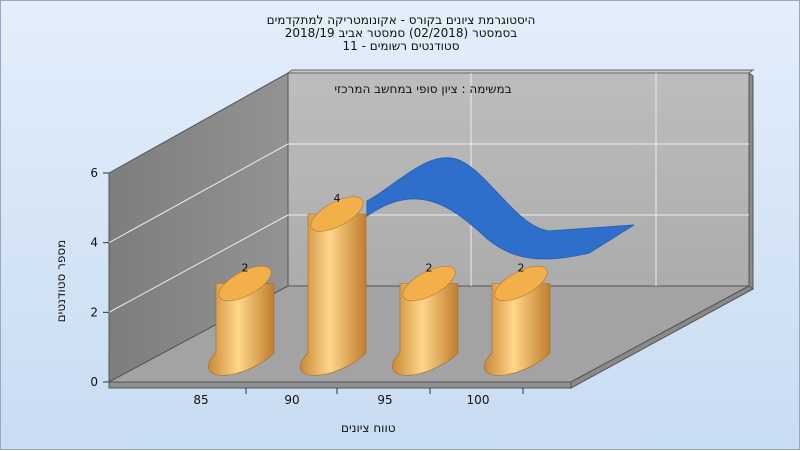 The height and width of the screenshot is (451, 800). Describe the element at coordinates (99, 277) in the screenshot. I see `y-ticks: 0 2 4 6` at that location.